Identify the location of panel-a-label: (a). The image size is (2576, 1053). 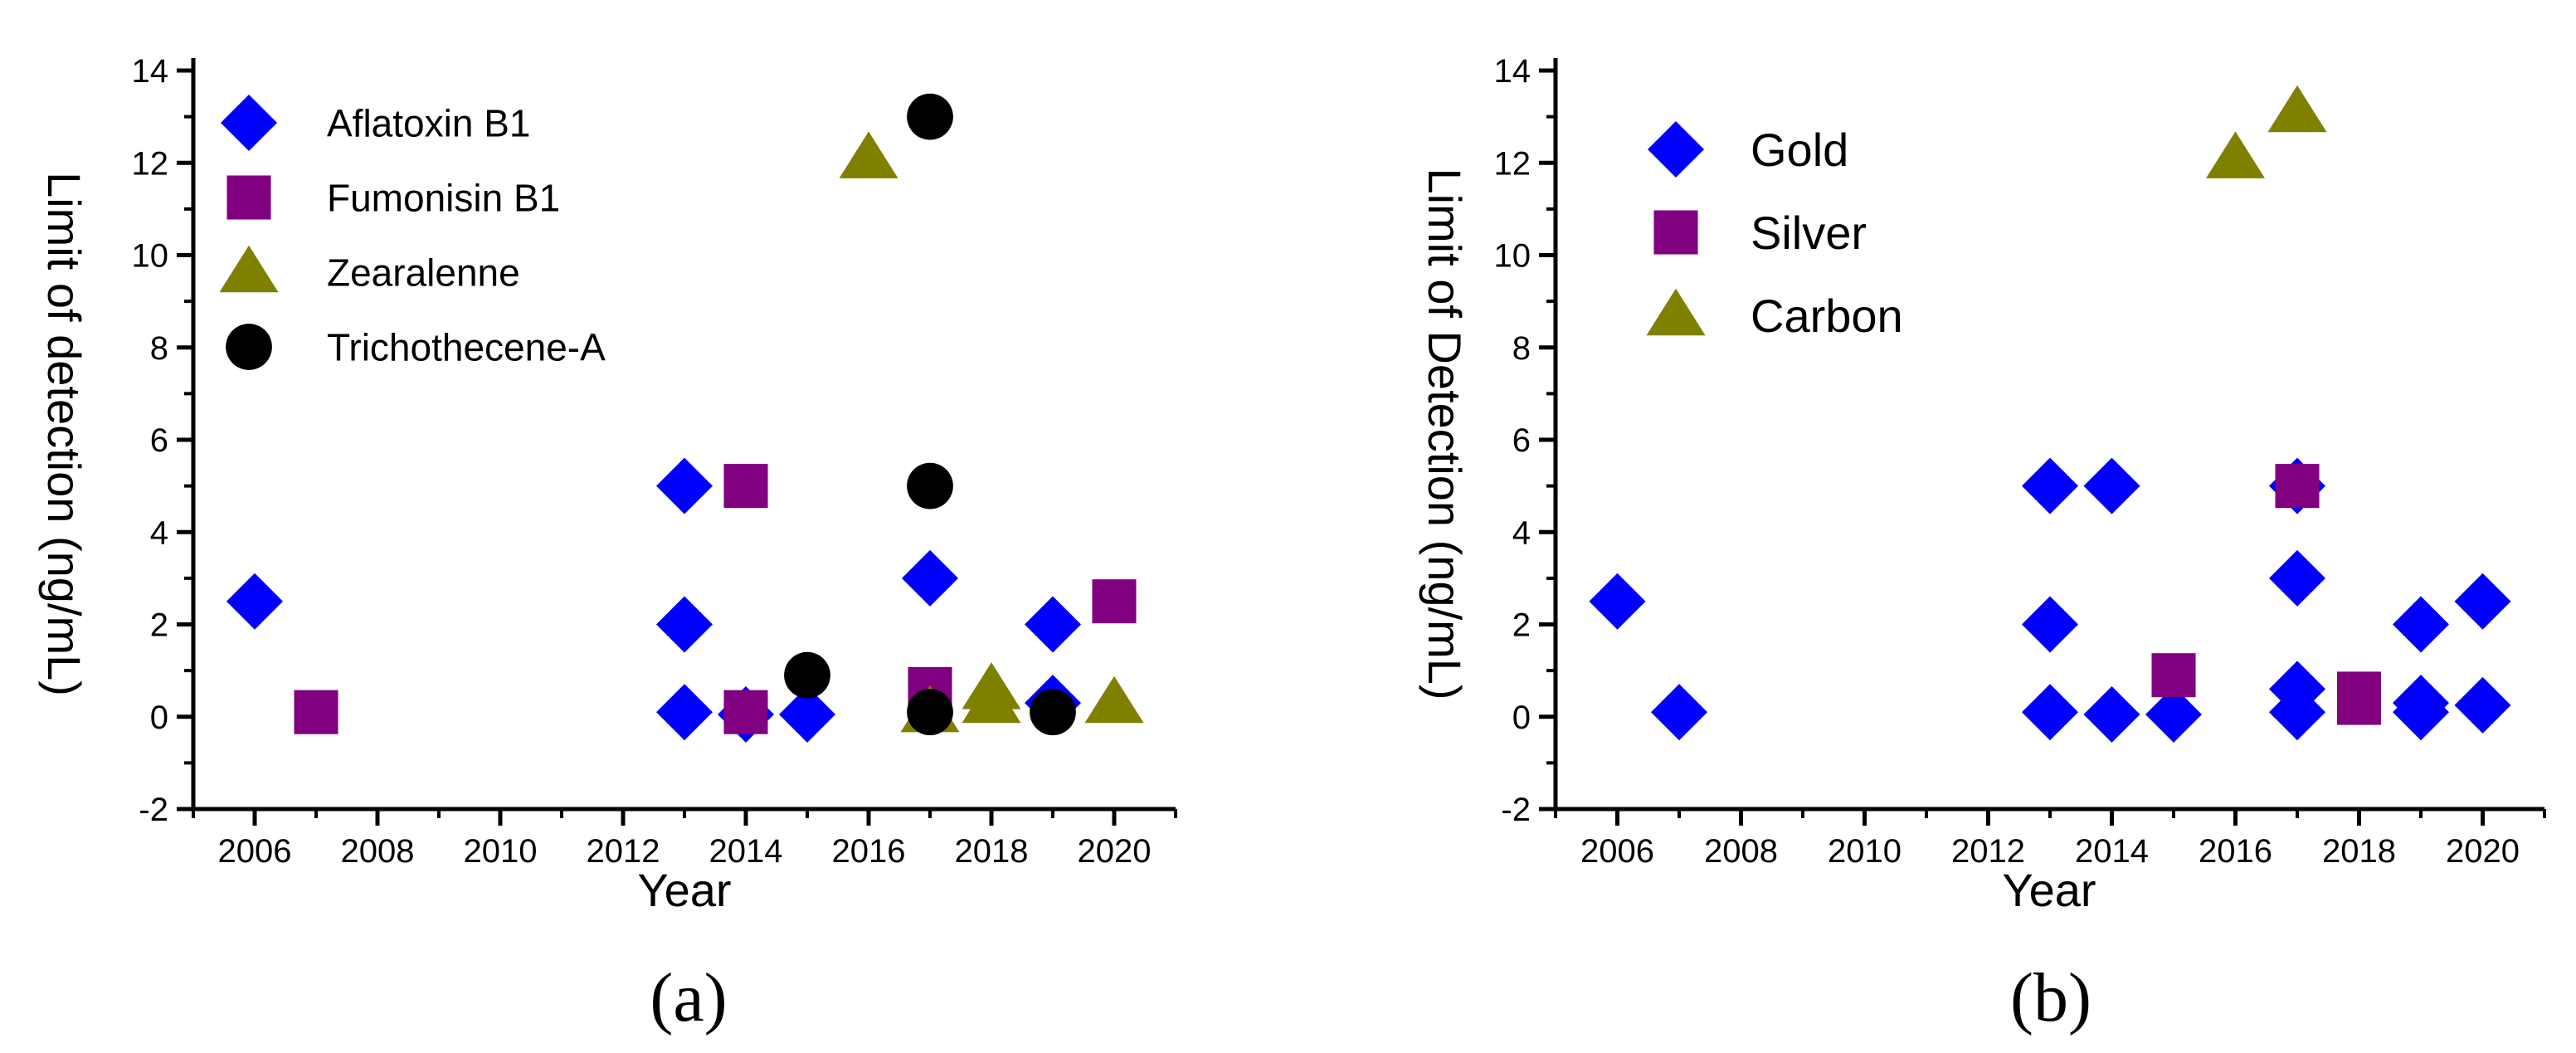
(688, 997).